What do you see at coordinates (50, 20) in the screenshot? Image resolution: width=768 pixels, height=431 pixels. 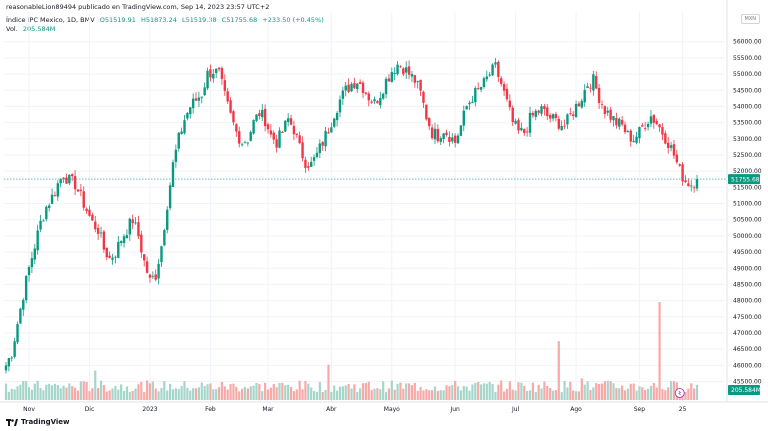 I see `symbol-title: Índice IPC Mexico, 1D, BMV` at bounding box center [50, 20].